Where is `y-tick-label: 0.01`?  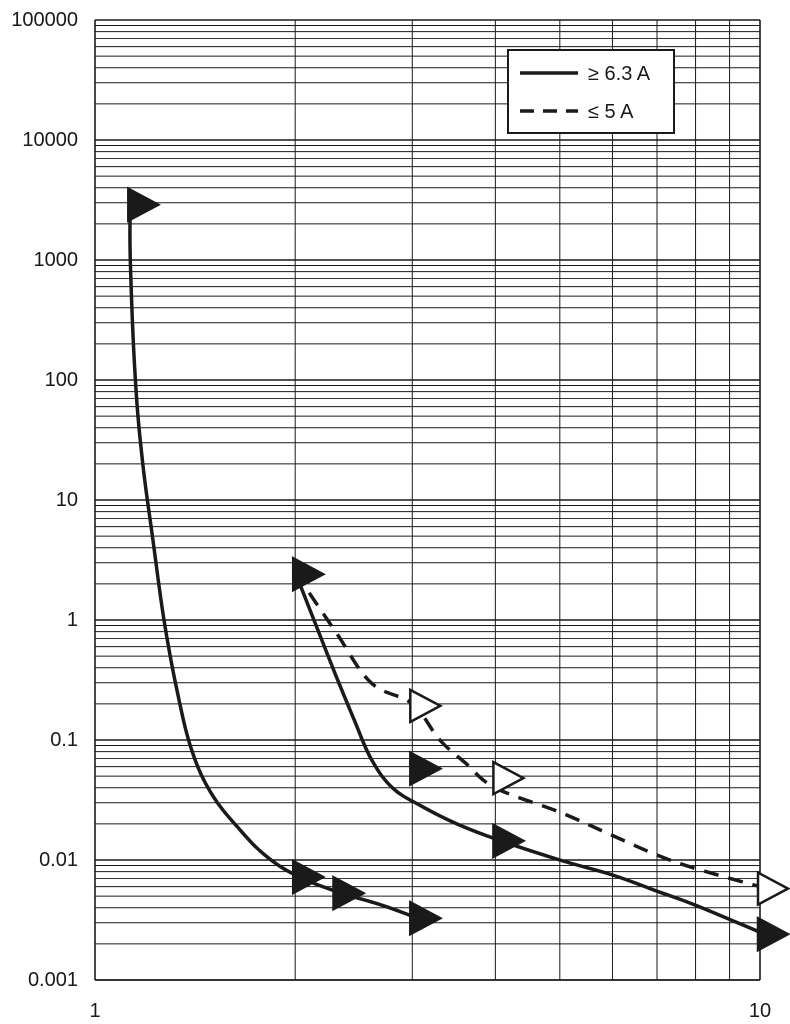
y-tick-label: 0.01 is located at coordinates (58, 860).